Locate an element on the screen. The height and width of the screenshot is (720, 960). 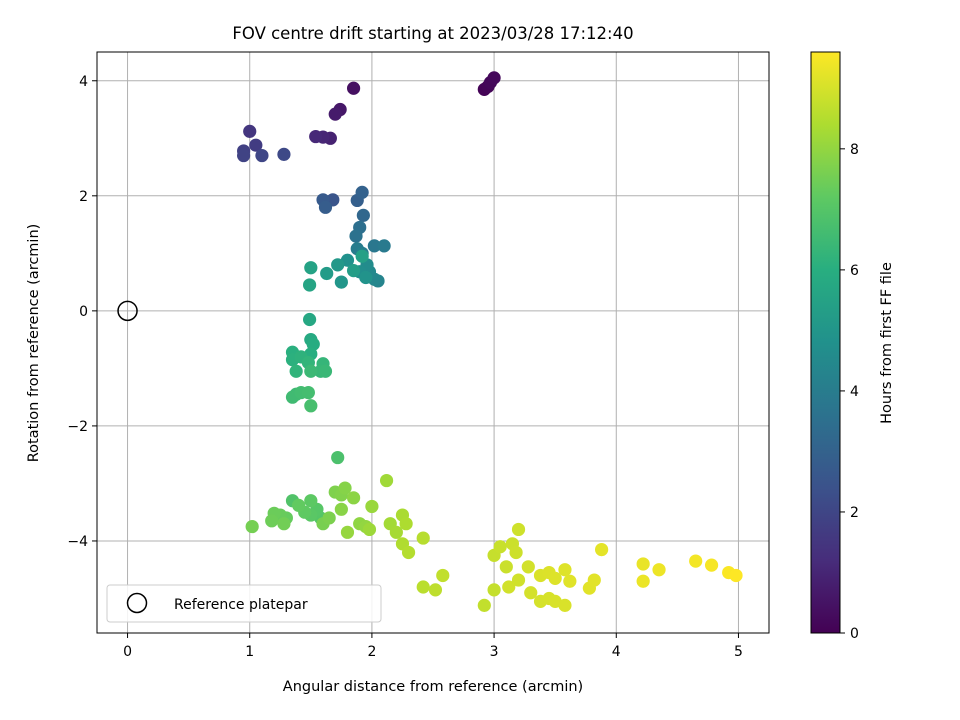
legend-box is located at coordinates (244, 603).